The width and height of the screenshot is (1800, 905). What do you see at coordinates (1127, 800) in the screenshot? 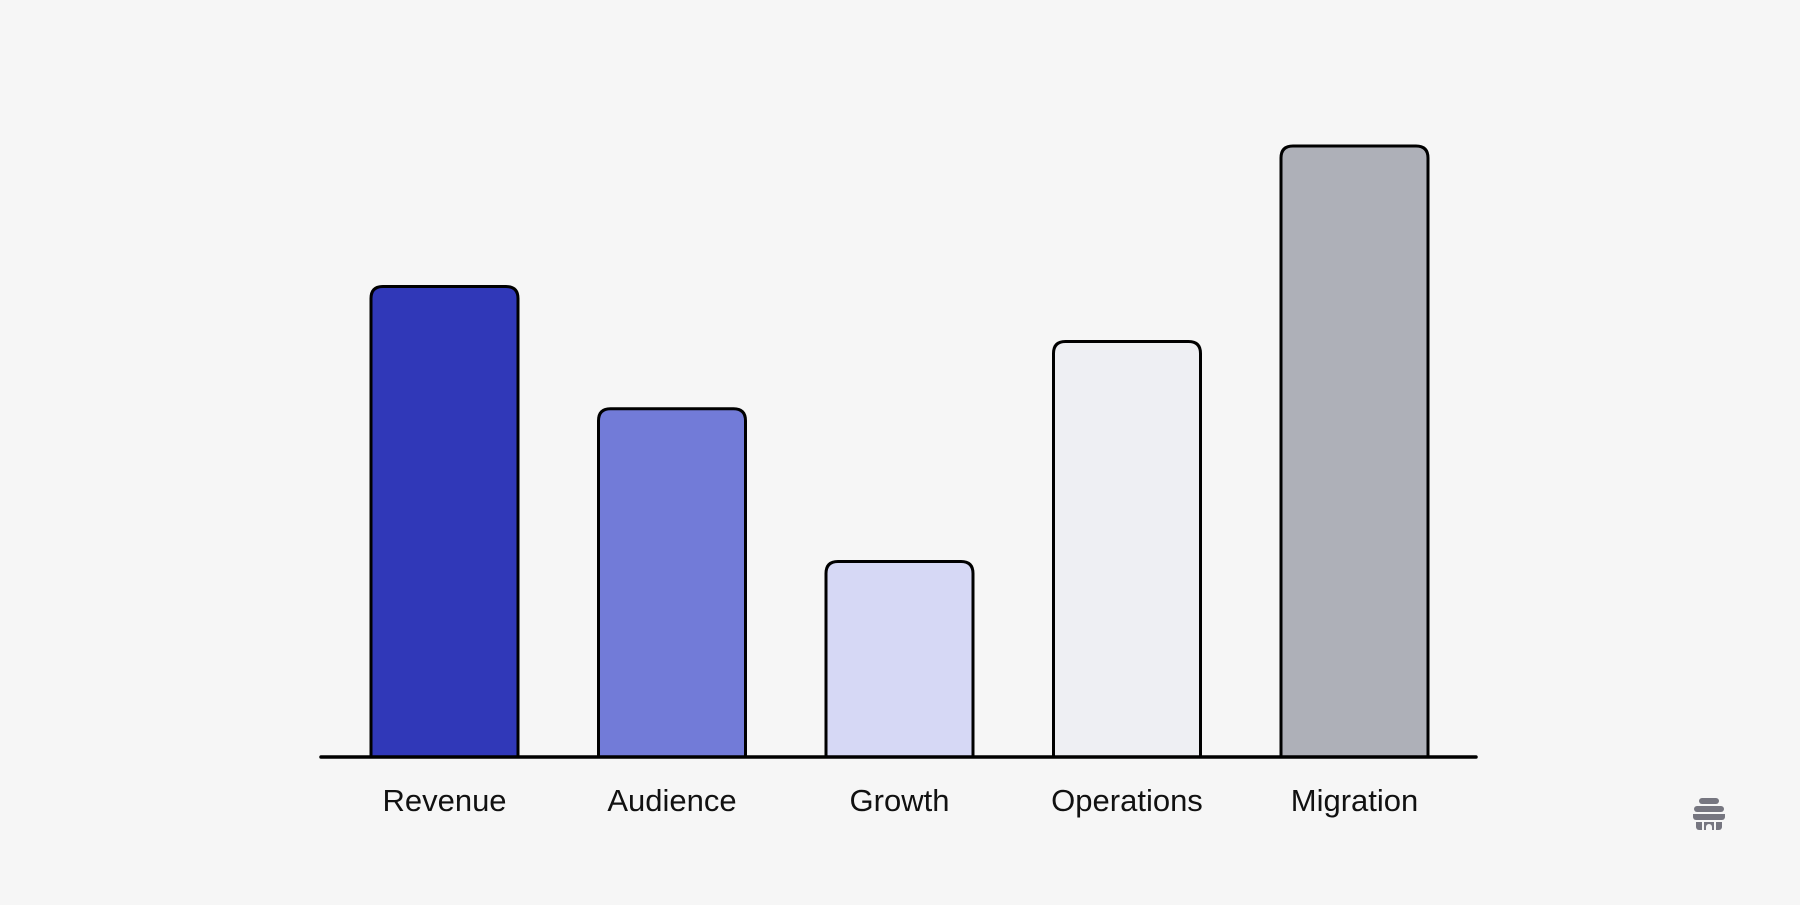
I see `x-tick-label: Operations` at bounding box center [1127, 800].